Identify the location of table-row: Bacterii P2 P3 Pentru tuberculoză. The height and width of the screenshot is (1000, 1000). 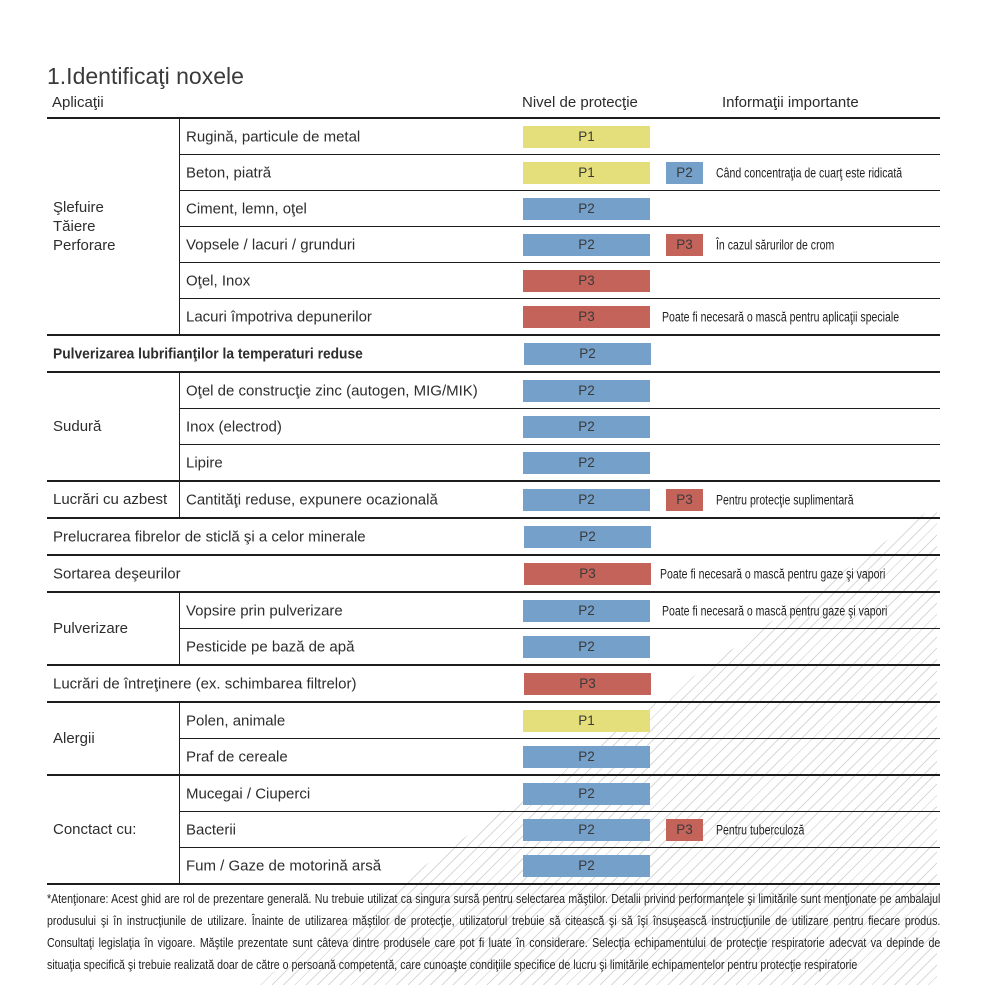
(560, 829).